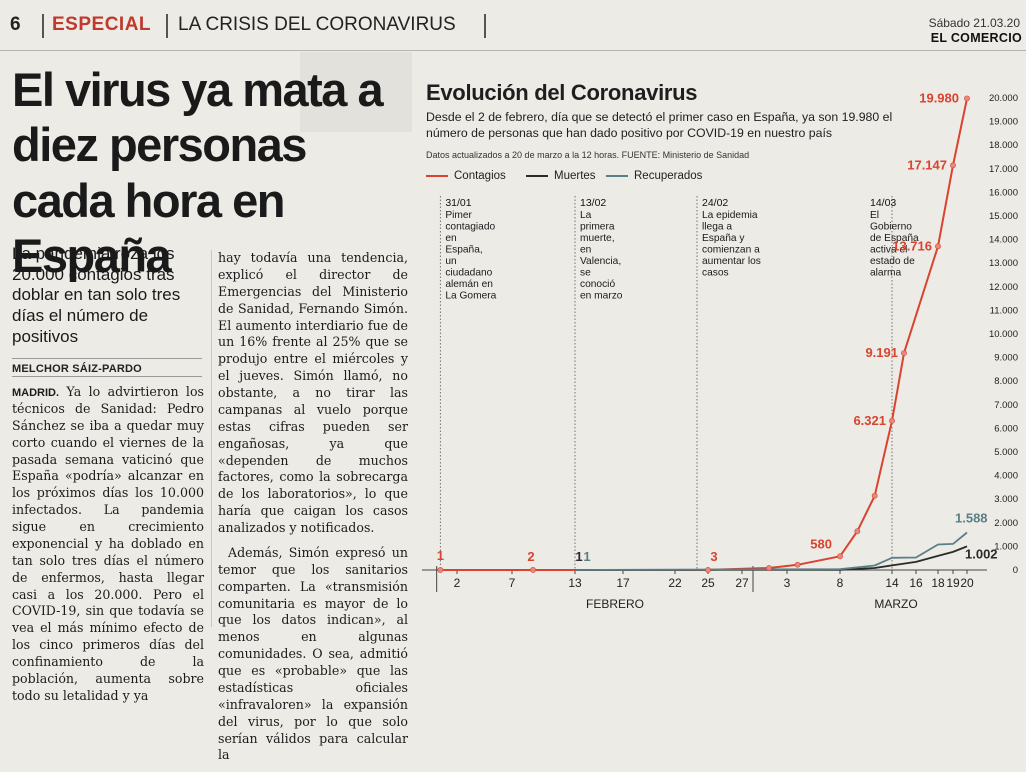  Describe the element at coordinates (1006, 358) in the screenshot. I see `y-tick-label: 9.000` at that location.